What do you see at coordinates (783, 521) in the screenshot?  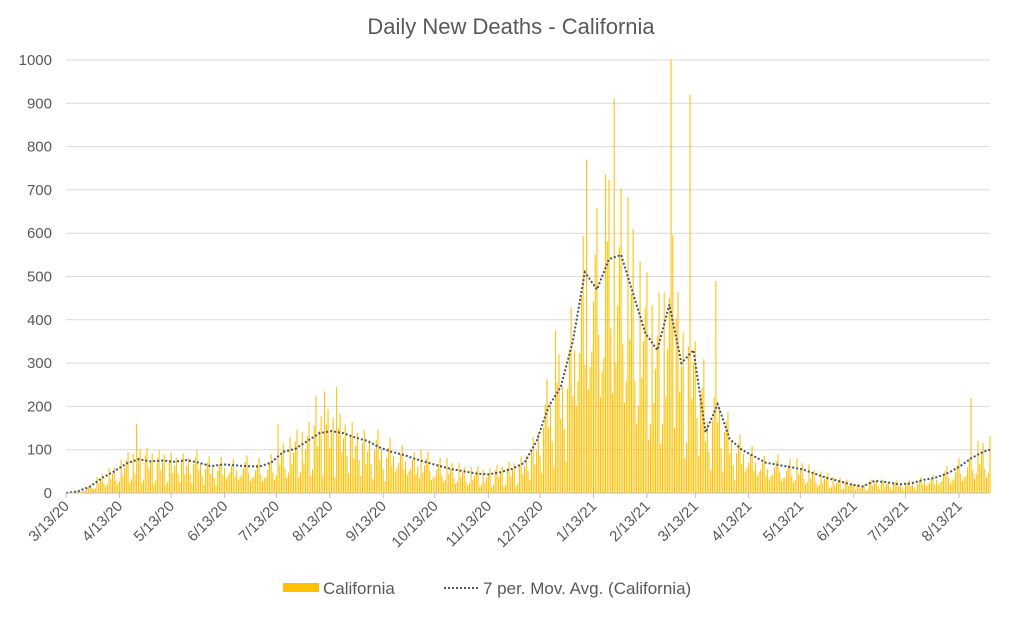 I see `x-tick-label: 5/13/21` at bounding box center [783, 521].